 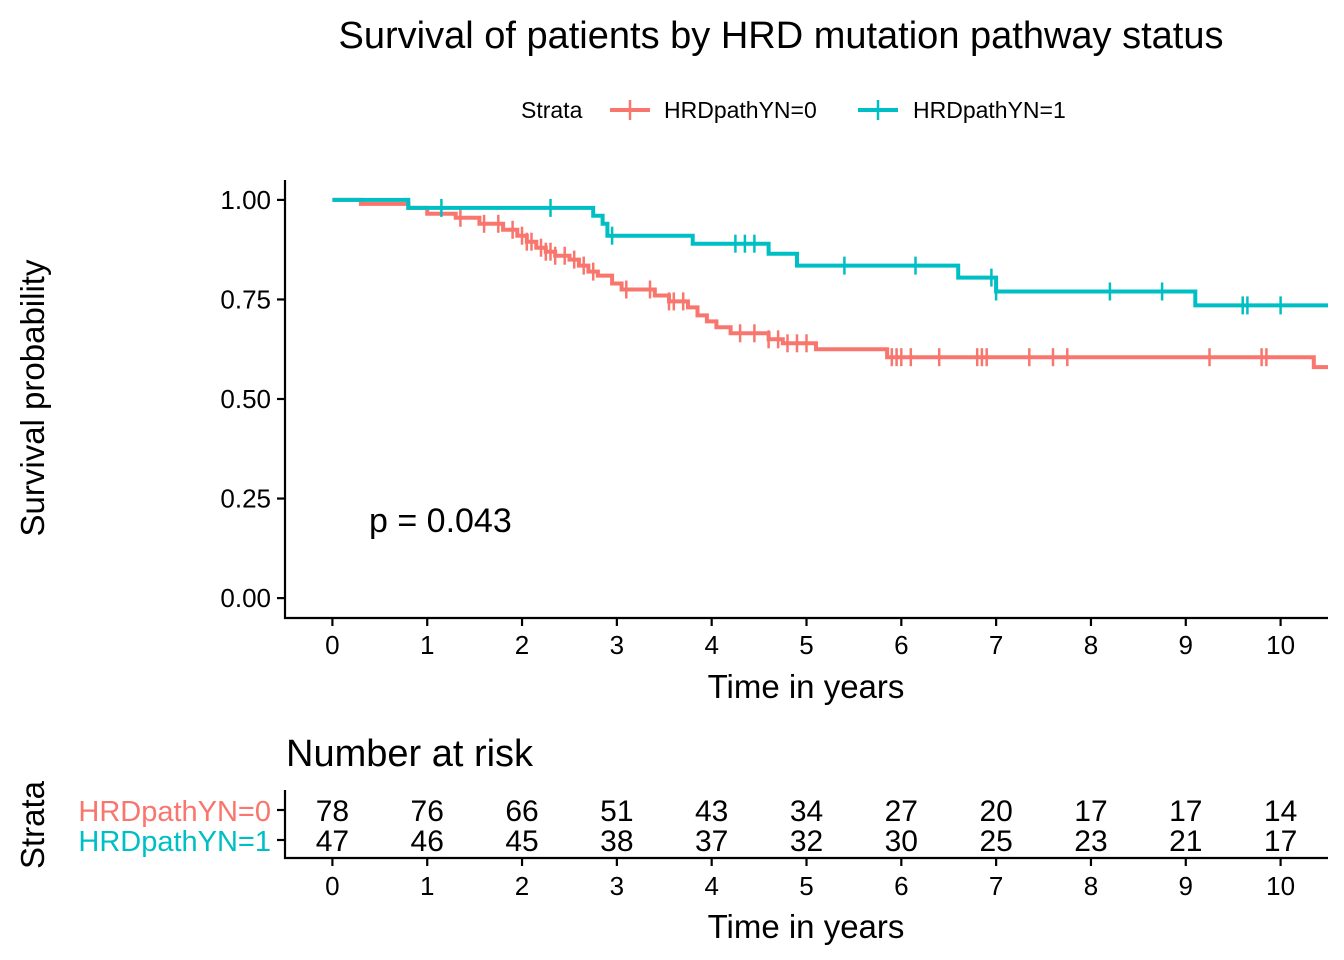 I want to click on risk-cell-1-10: 17, so click(x=1280, y=841).